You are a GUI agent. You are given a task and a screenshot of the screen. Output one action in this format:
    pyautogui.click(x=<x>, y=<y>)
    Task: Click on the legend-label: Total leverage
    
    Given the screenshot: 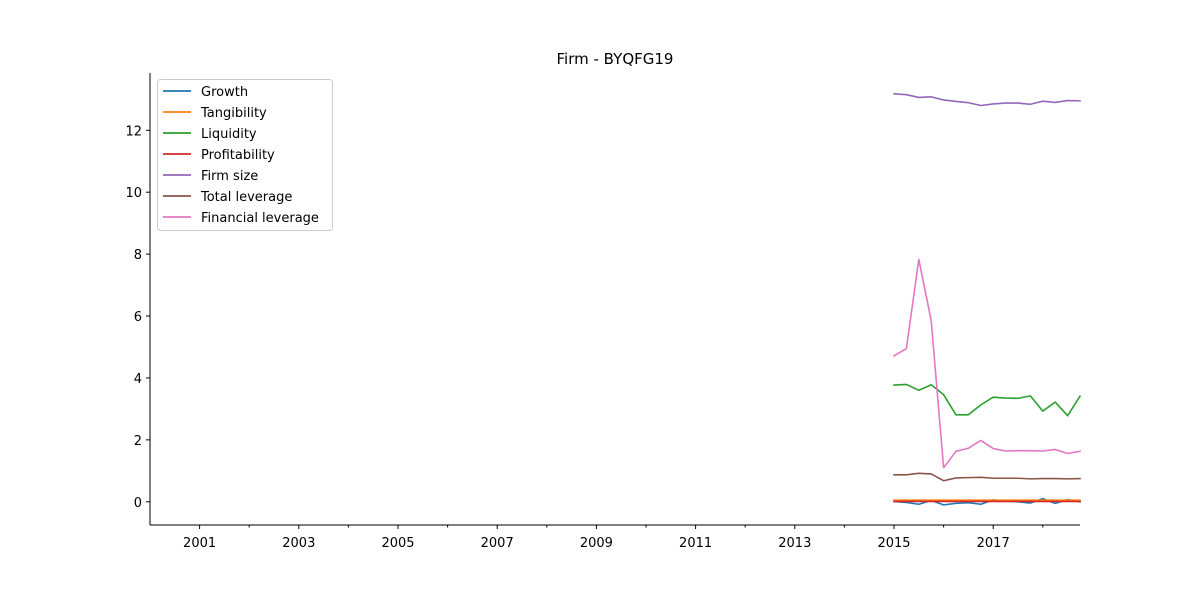 What is the action you would take?
    pyautogui.click(x=246, y=197)
    